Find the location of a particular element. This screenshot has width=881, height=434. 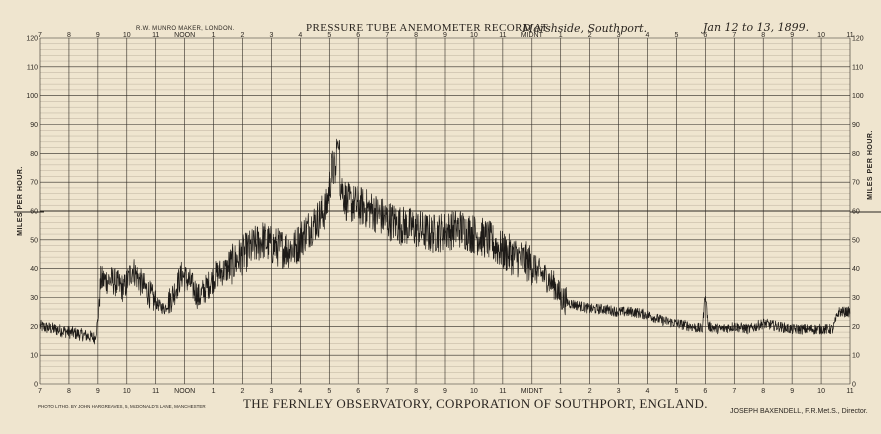

y-tick-label-right: 70 is located at coordinates (856, 183).